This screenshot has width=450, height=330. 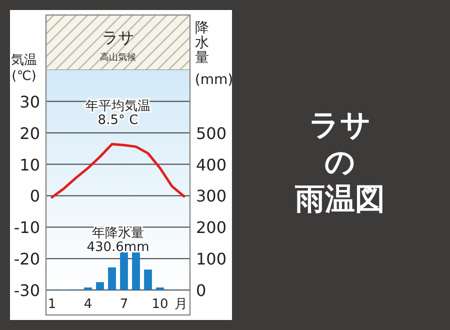 What do you see at coordinates (211, 196) in the screenshot?
I see `y2-tick-label: 300` at bounding box center [211, 196].